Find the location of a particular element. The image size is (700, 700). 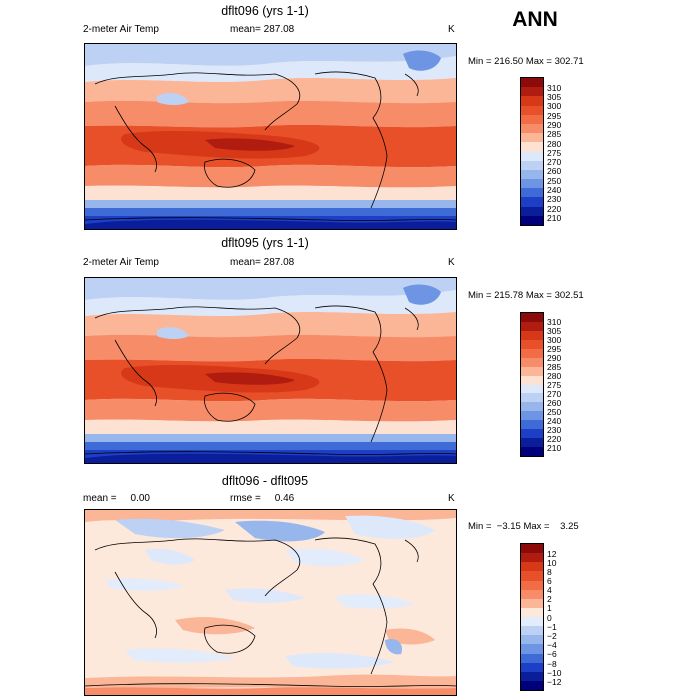

panel-2-variable-label: 2-meter Air Temp is located at coordinates (121, 262).